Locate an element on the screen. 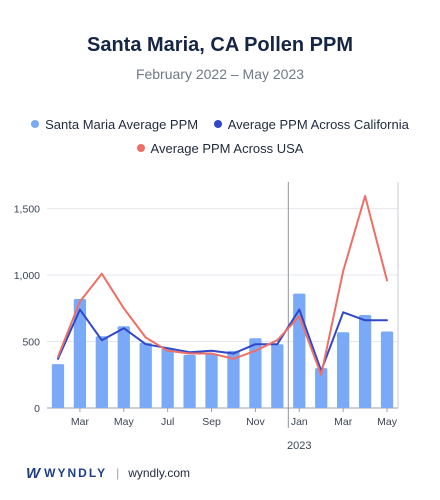  x-tick-label: Sep is located at coordinates (211, 422).